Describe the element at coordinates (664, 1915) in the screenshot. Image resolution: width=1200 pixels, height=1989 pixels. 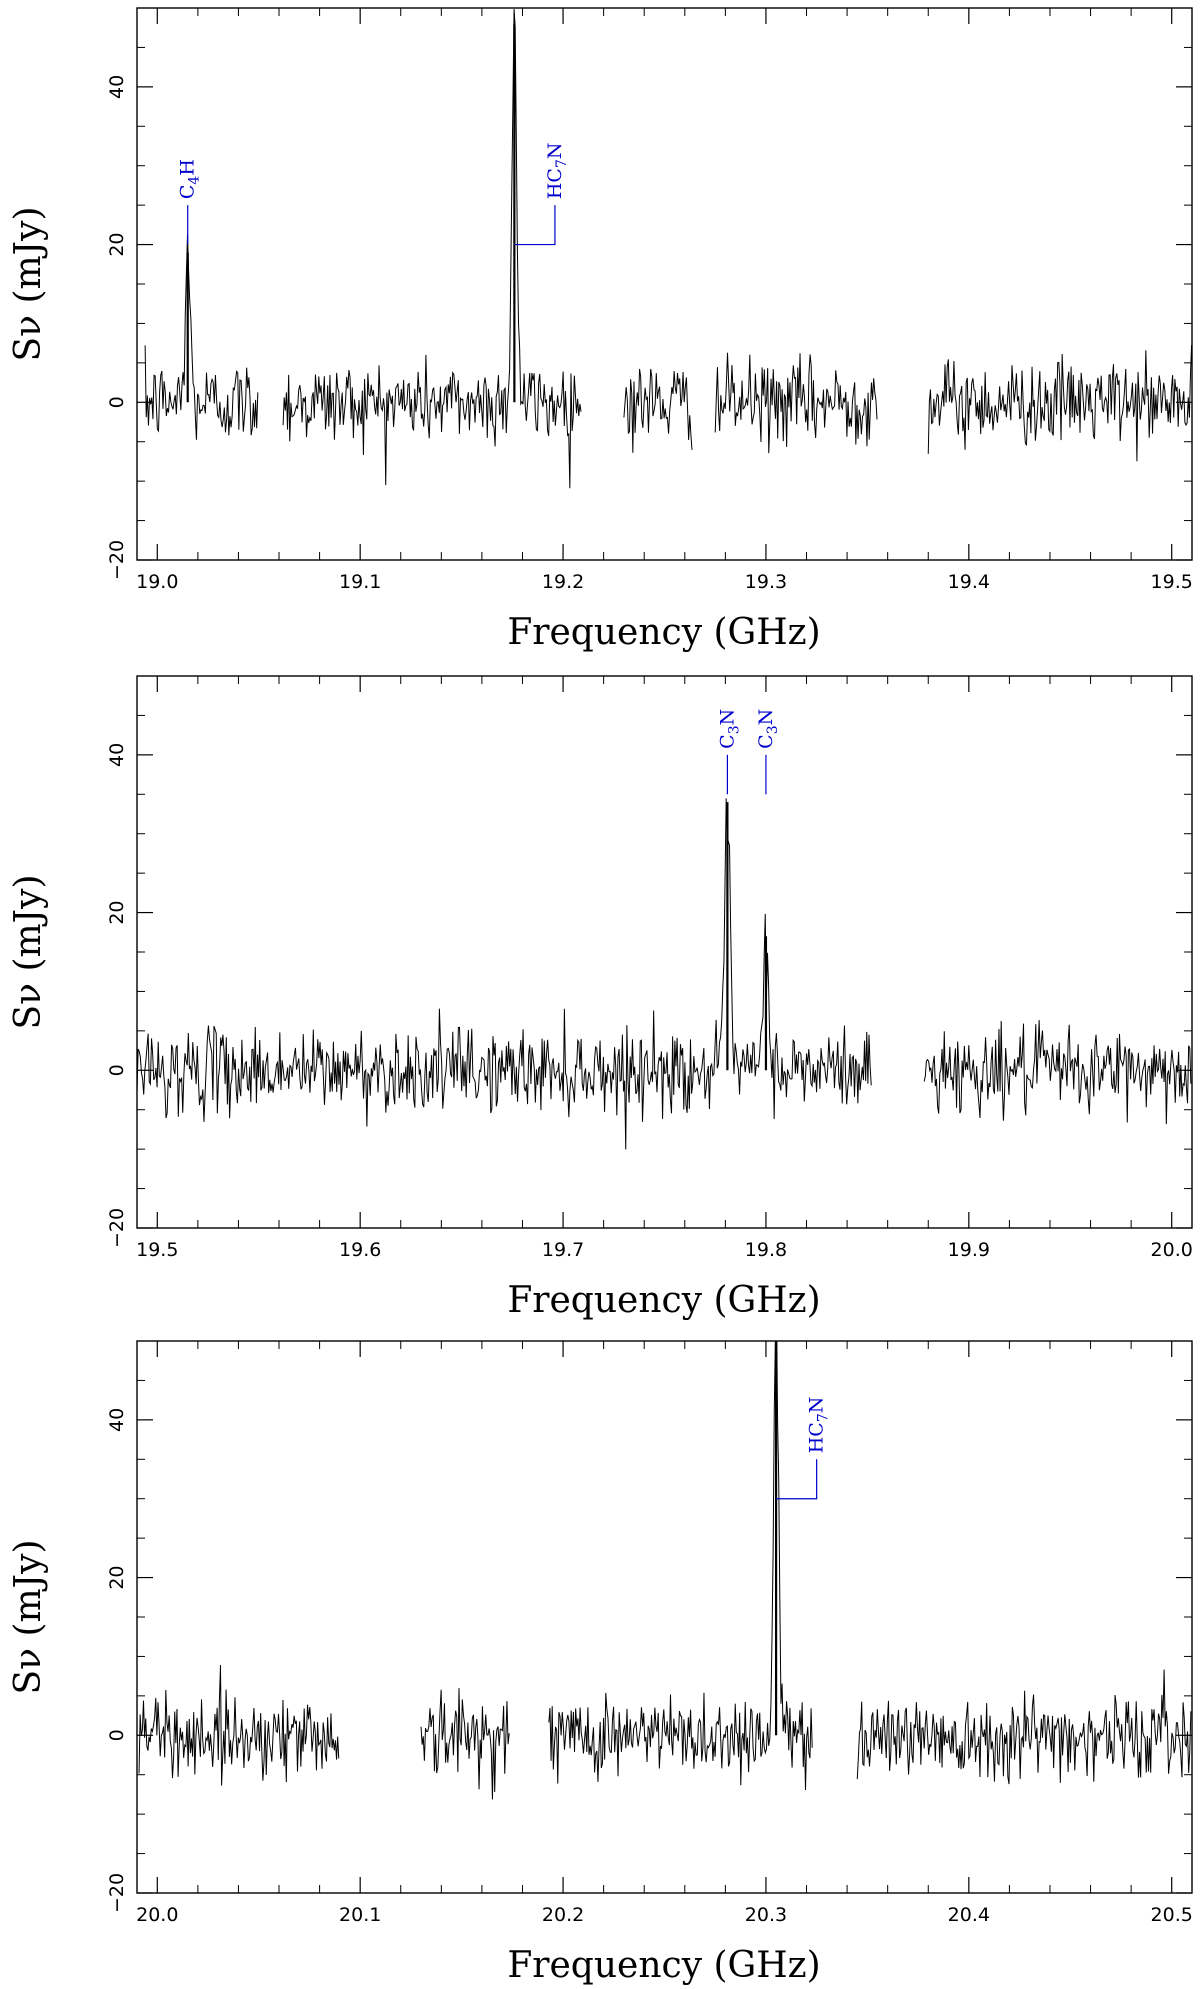
I see `panel-3-xtick-labels: 20.0 20.1 20.2 20.3 20.4 20.5` at that location.